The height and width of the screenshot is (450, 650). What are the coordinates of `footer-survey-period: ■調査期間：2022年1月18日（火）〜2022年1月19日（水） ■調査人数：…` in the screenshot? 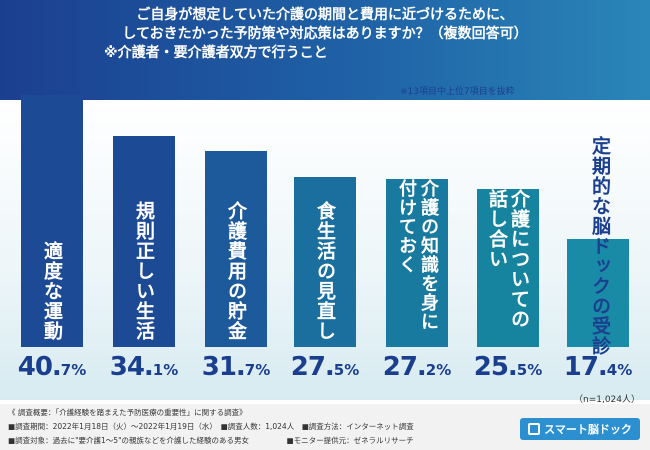 It's located at (211, 426).